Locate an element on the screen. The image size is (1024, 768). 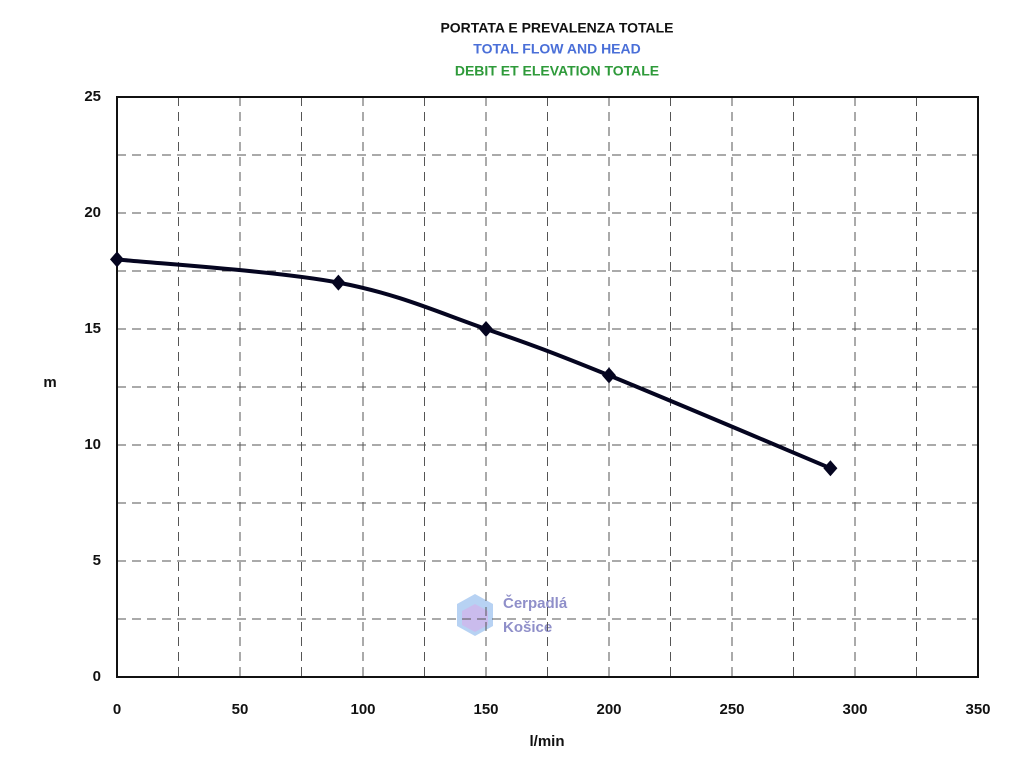
watermark-text: Košice is located at coordinates (527, 627).